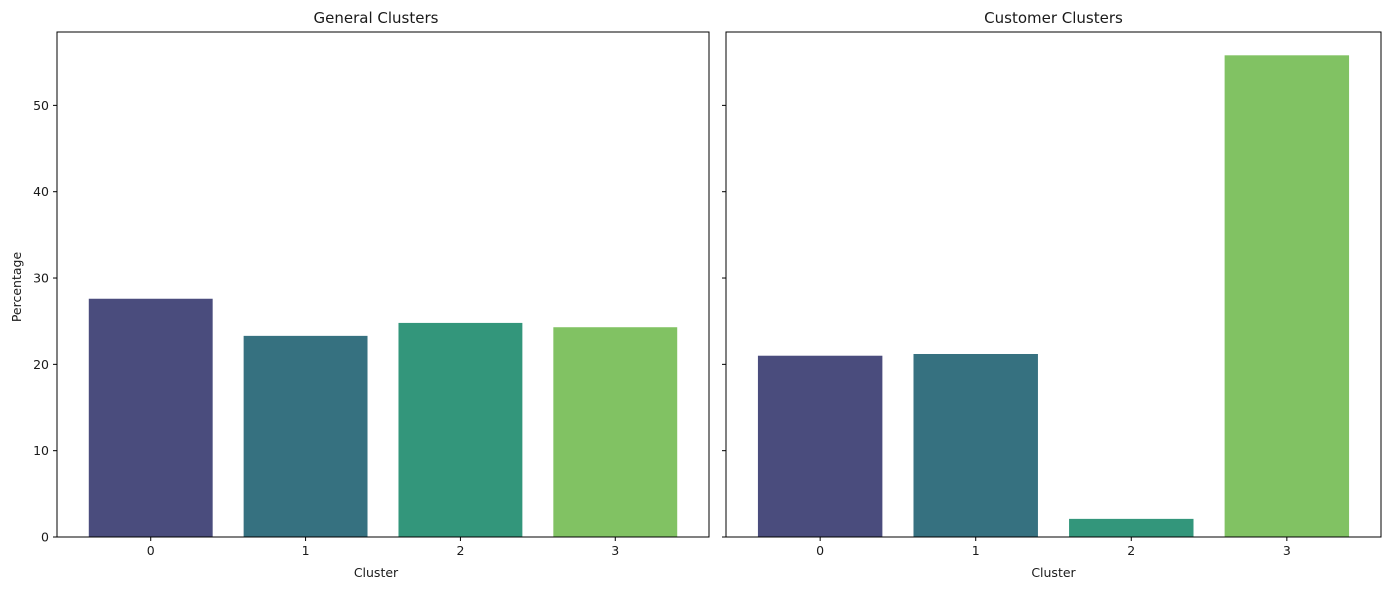 This screenshot has width=1389, height=590. Describe the element at coordinates (41, 450) in the screenshot. I see `y-tick-label: 10` at that location.